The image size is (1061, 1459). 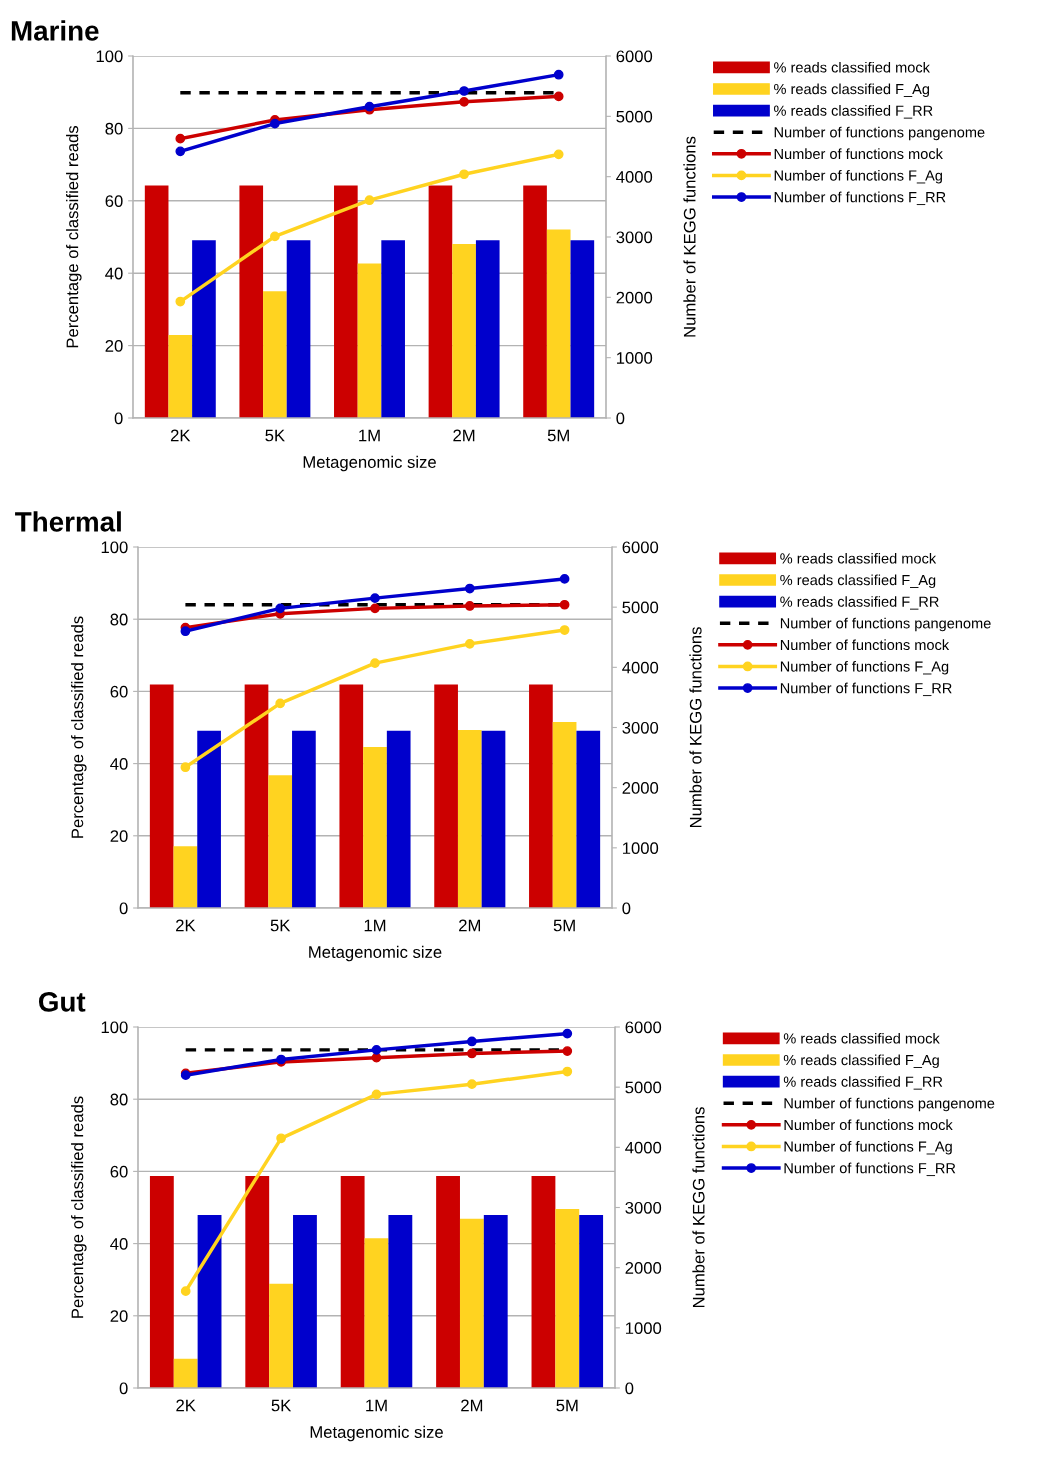 What do you see at coordinates (68, 521) in the screenshot?
I see `chart-title: Thermal` at bounding box center [68, 521].